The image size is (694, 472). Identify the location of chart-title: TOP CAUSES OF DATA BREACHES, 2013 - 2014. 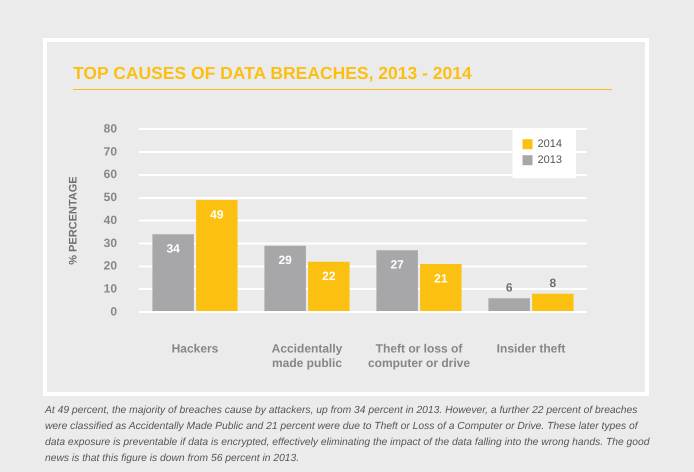
(272, 73).